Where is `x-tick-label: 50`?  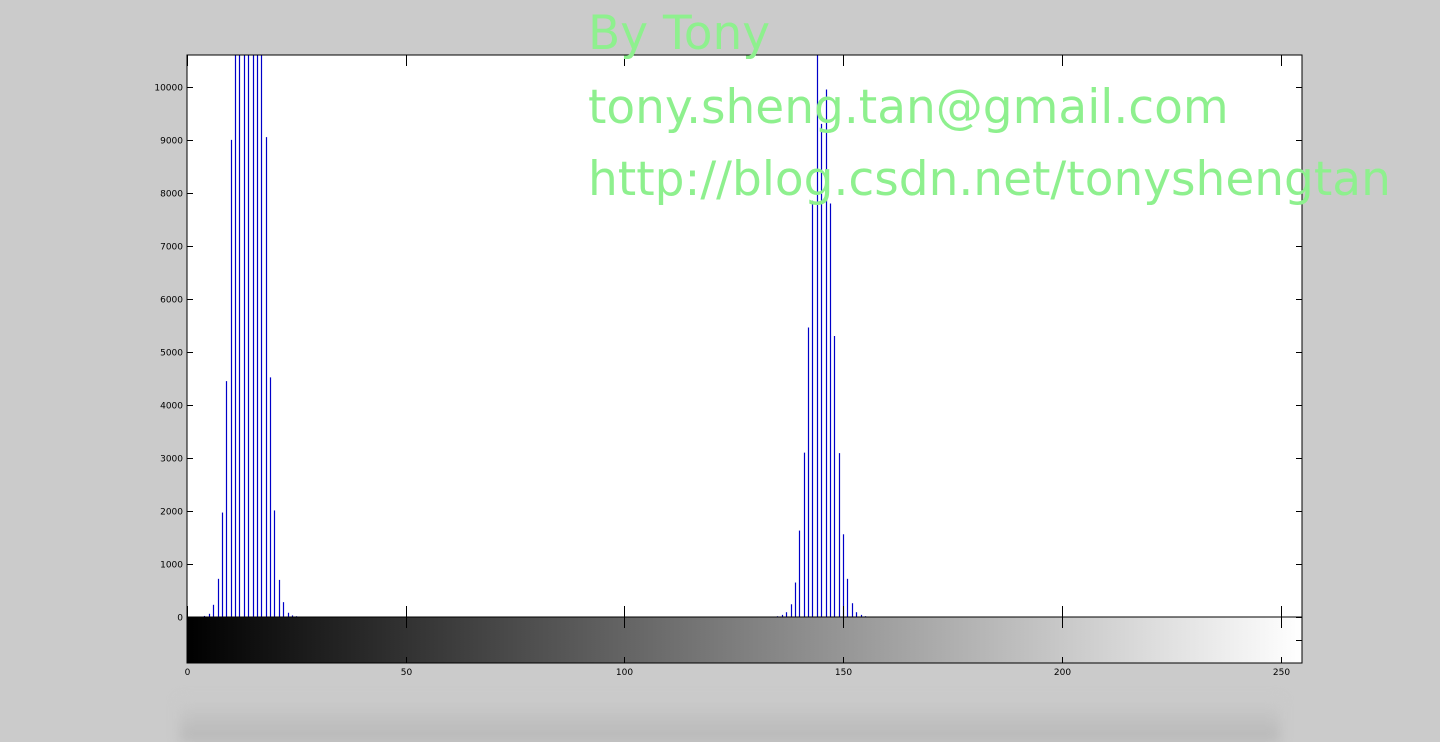 x-tick-label: 50 is located at coordinates (407, 673).